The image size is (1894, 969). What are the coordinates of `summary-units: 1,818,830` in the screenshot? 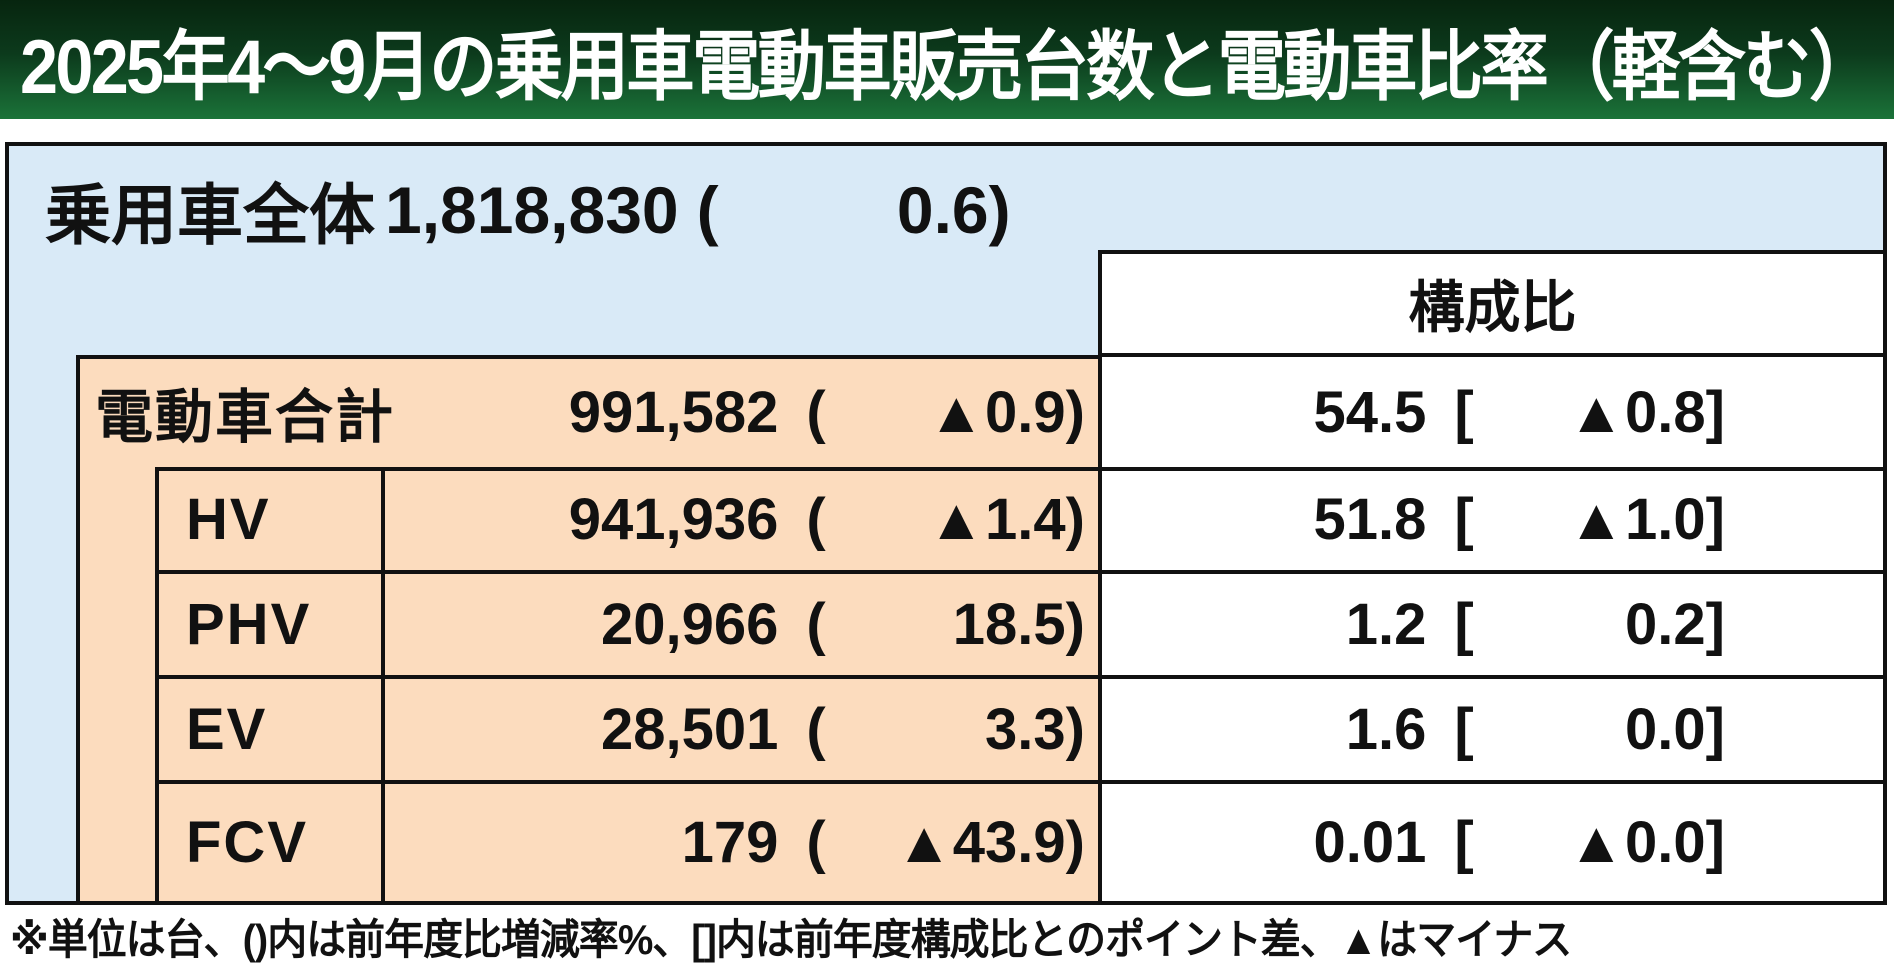 It's located at (532, 209).